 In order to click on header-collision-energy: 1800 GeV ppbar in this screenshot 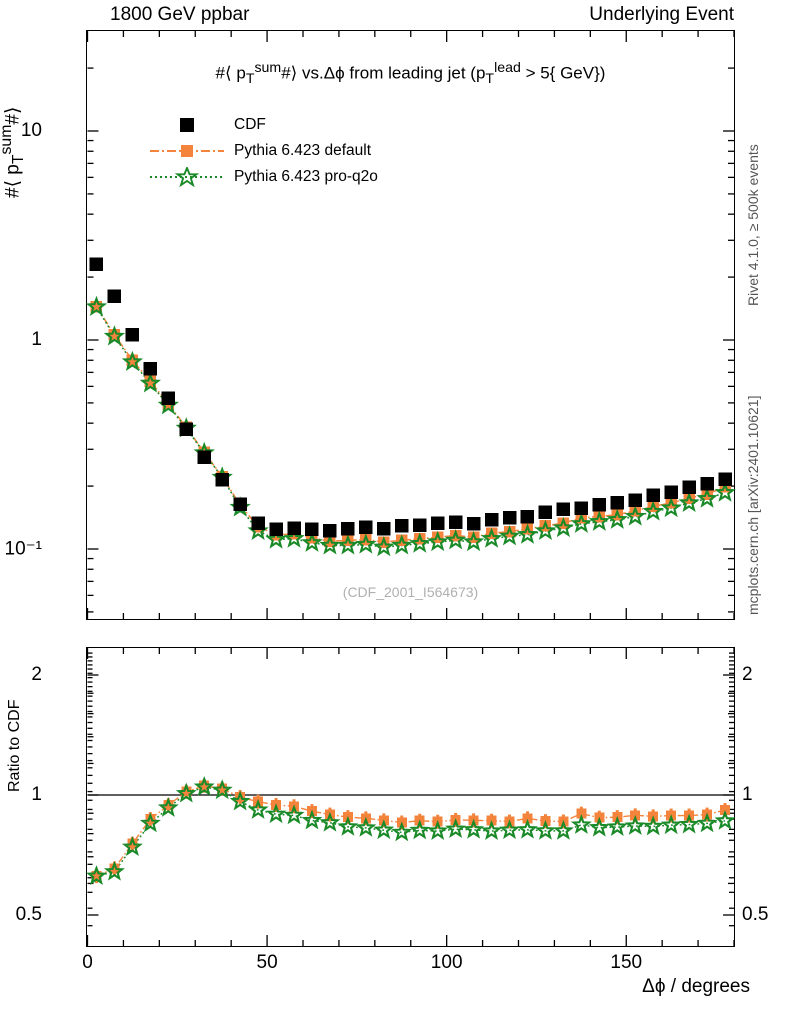, I will do `click(180, 14)`.